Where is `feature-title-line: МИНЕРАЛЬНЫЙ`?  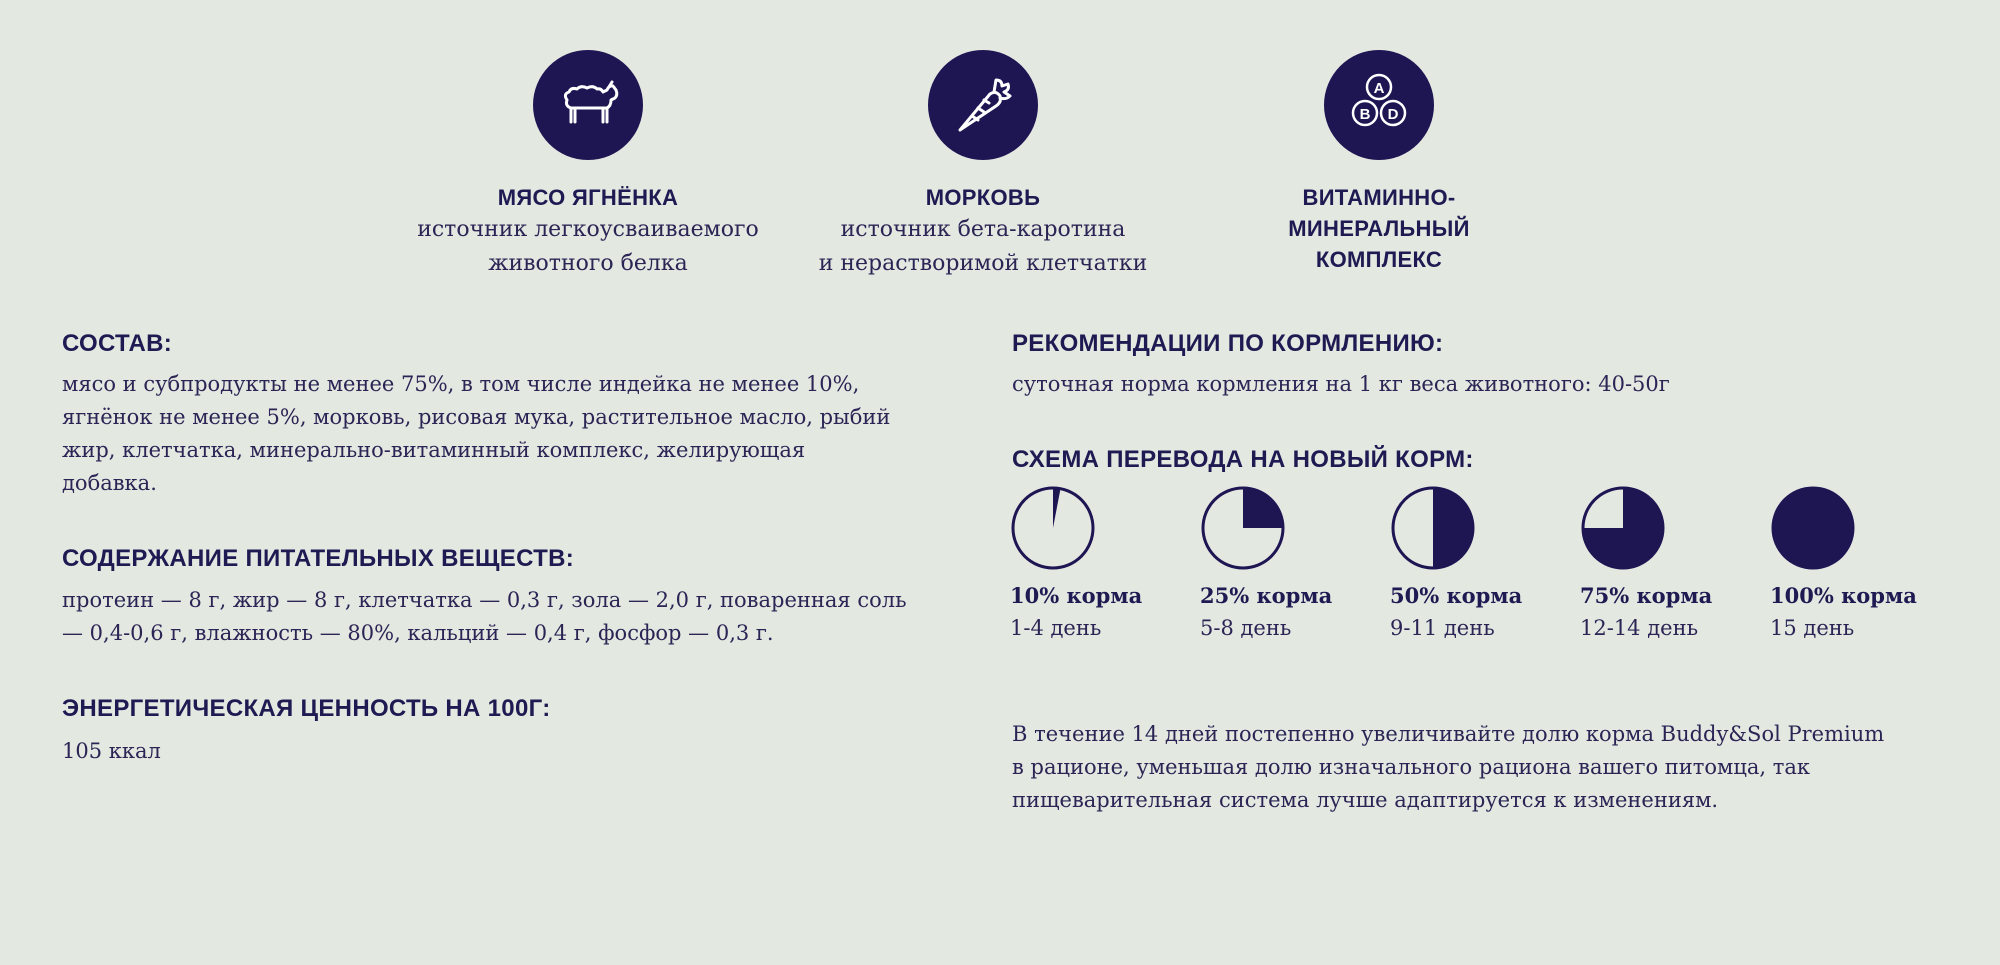
feature-title-line: МИНЕРАЛЬНЫЙ is located at coordinates (1379, 228).